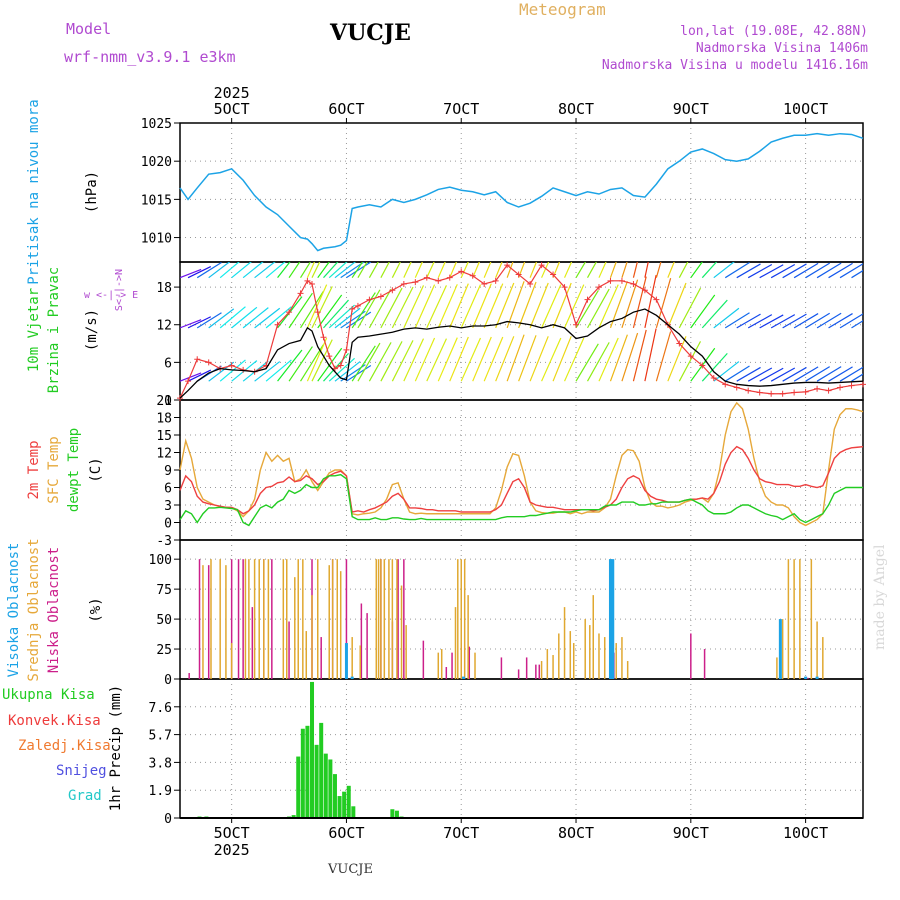 This screenshot has width=900, height=900. Describe the element at coordinates (168, 524) in the screenshot. I see `temp-ytick-label: 0` at that location.